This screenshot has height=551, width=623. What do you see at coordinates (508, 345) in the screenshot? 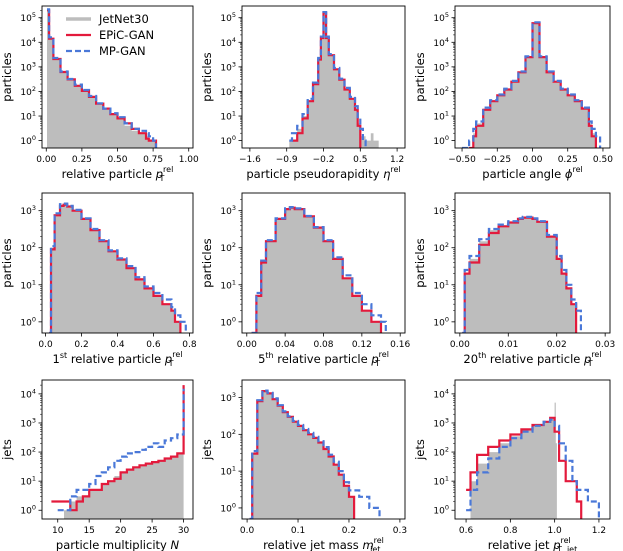
I see `x-tick-label: 0.01` at bounding box center [508, 345].